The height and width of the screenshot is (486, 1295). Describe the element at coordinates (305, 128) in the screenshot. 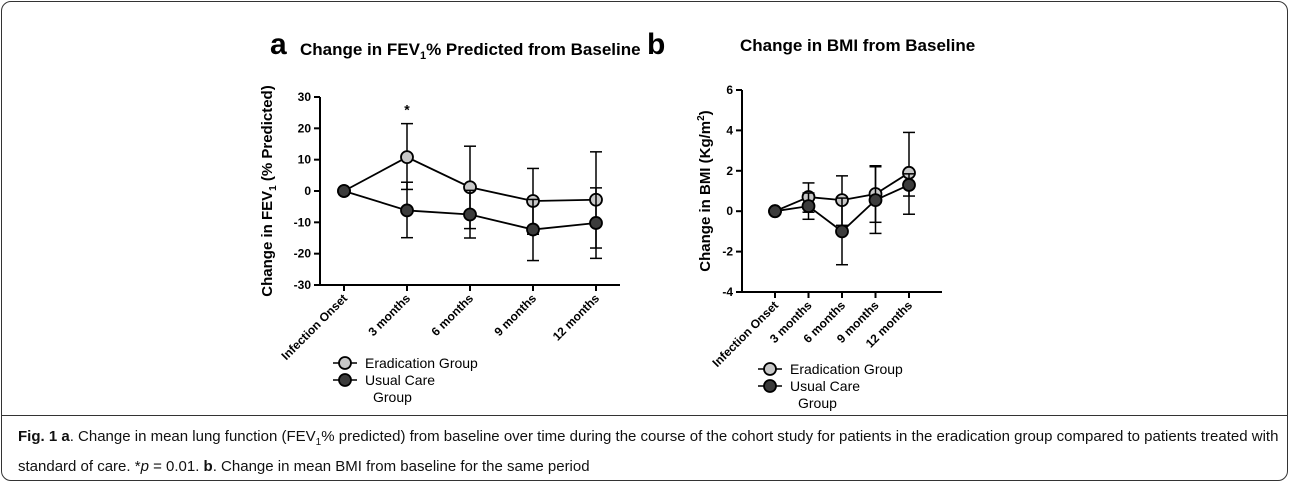

I see `y-tick-label: 20` at that location.